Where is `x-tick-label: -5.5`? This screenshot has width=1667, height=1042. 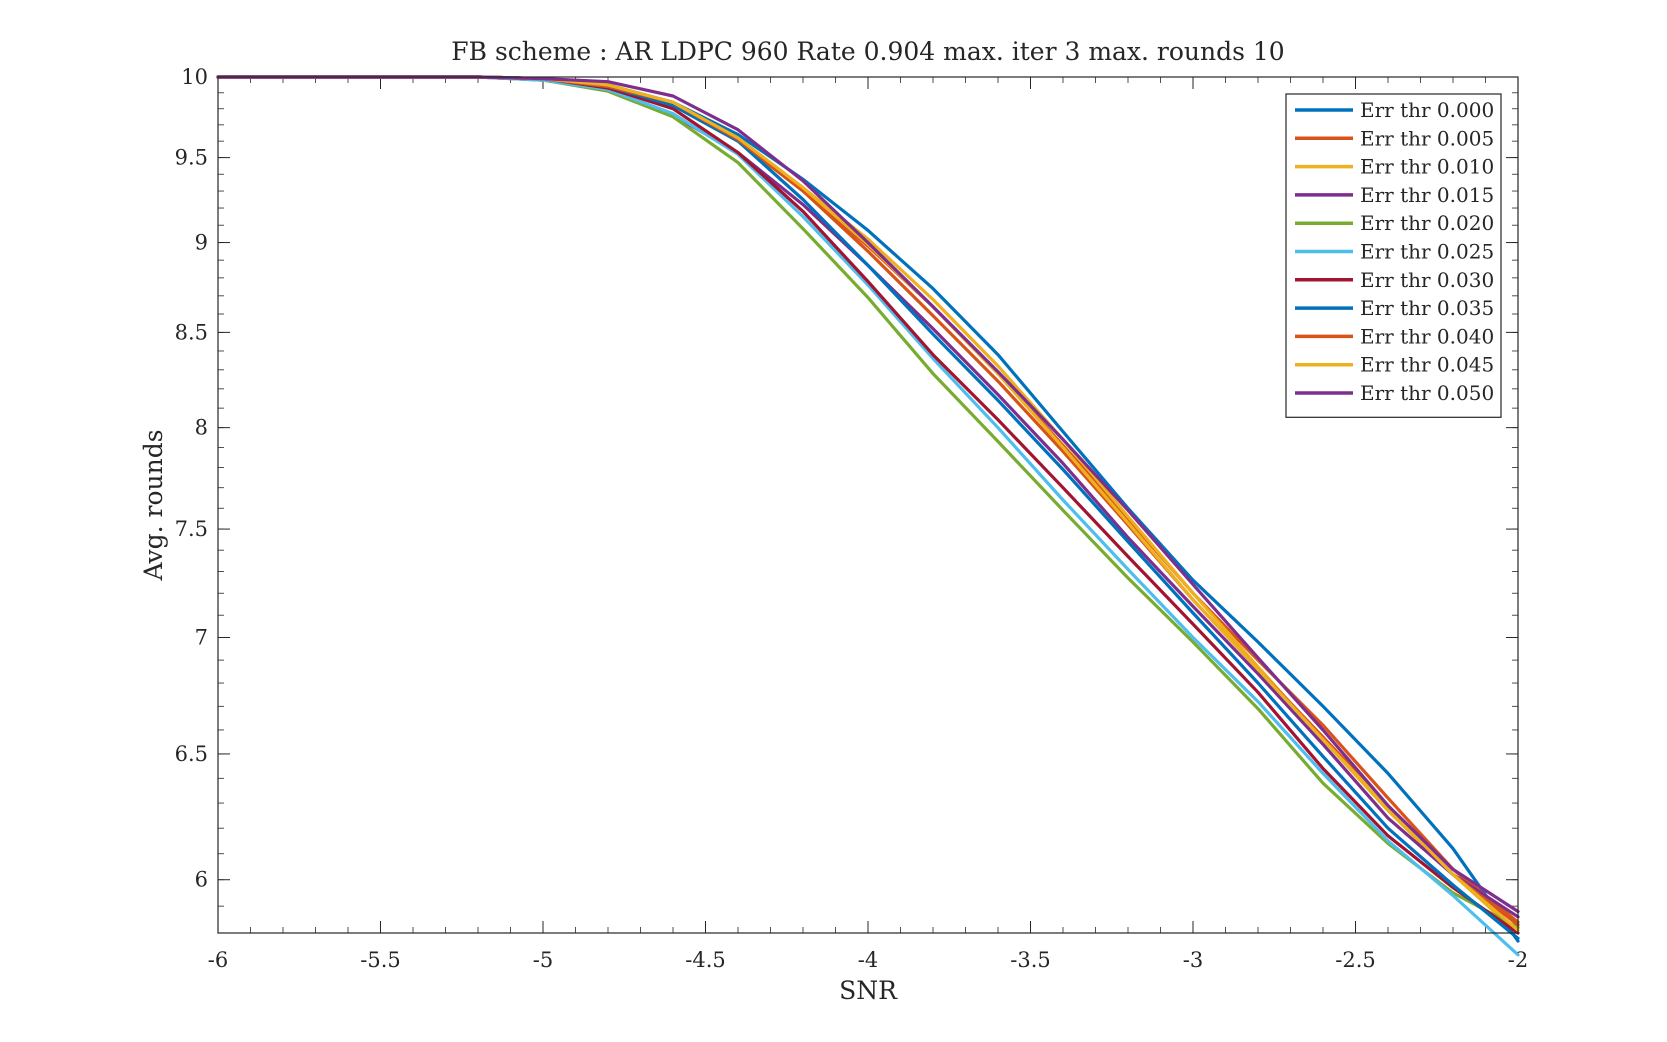 x-tick-label: -5.5 is located at coordinates (380, 960).